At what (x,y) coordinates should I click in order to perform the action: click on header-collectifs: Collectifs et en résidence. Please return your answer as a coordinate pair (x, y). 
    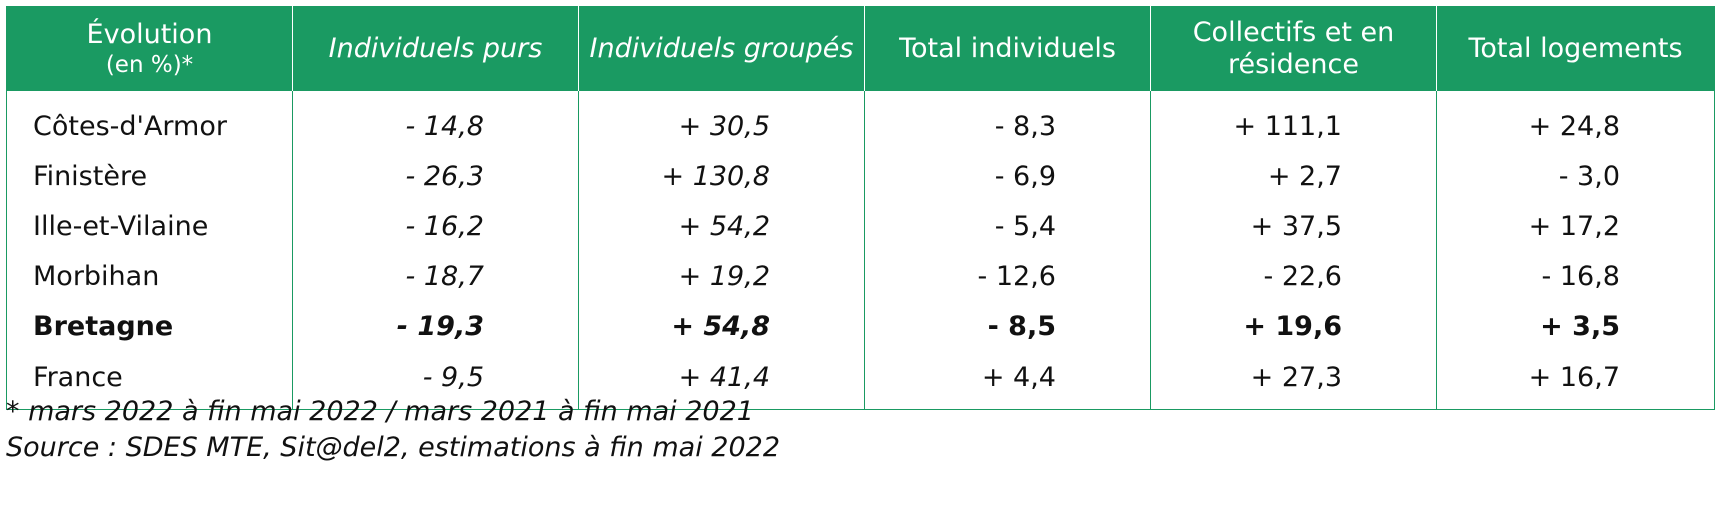
    Looking at the image, I should click on (1293, 48).